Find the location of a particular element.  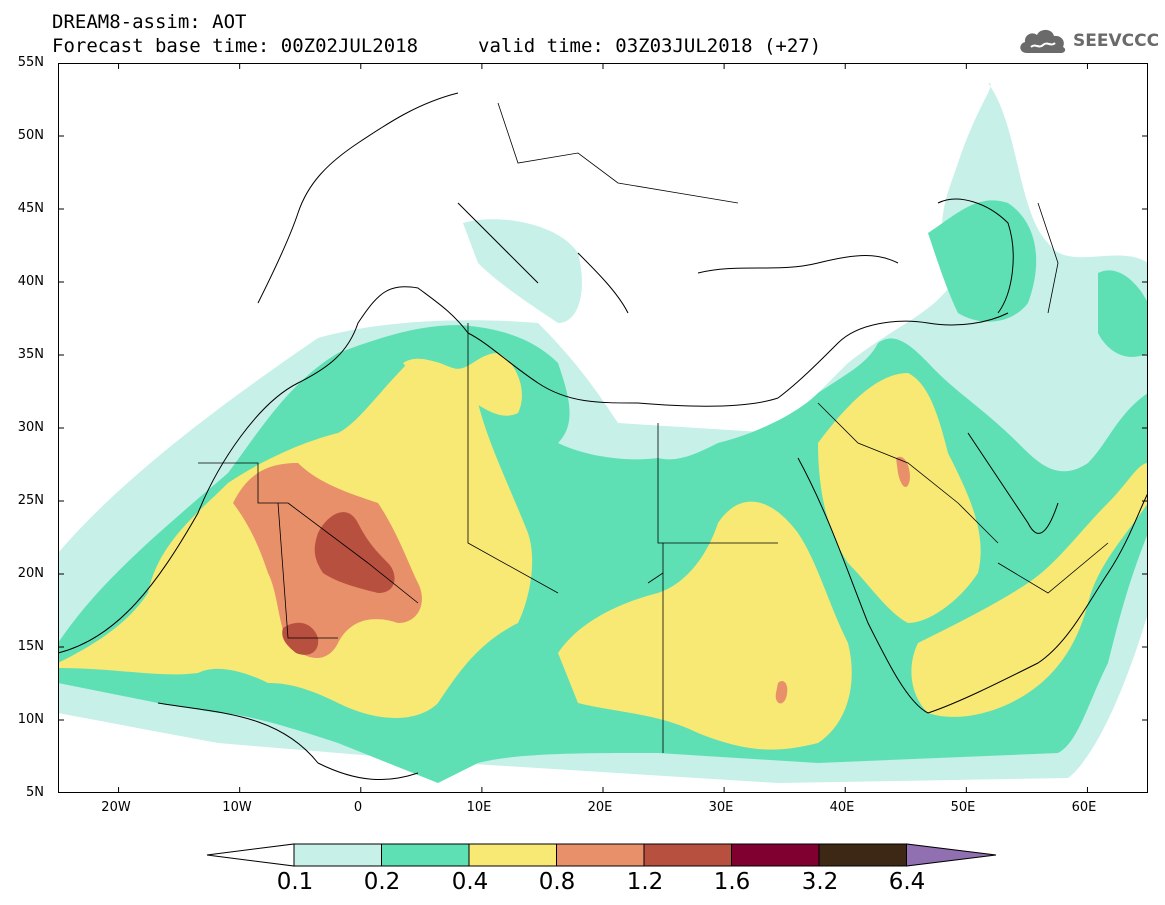

lat-label: 45N is located at coordinates (30, 208).